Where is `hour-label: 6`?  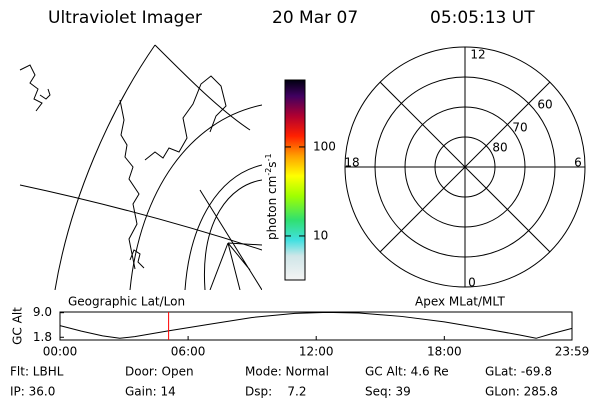
hour-label: 6 is located at coordinates (578, 163).